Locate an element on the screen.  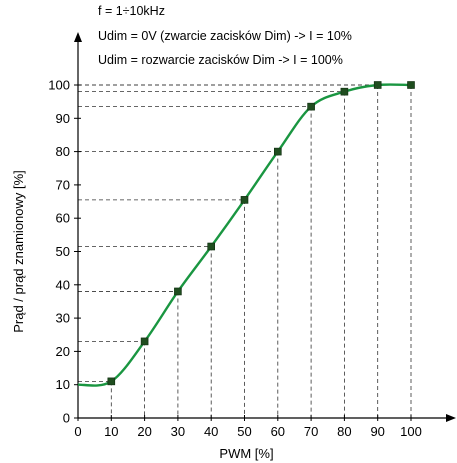
y-tick-label: 30 is located at coordinates (63, 318).